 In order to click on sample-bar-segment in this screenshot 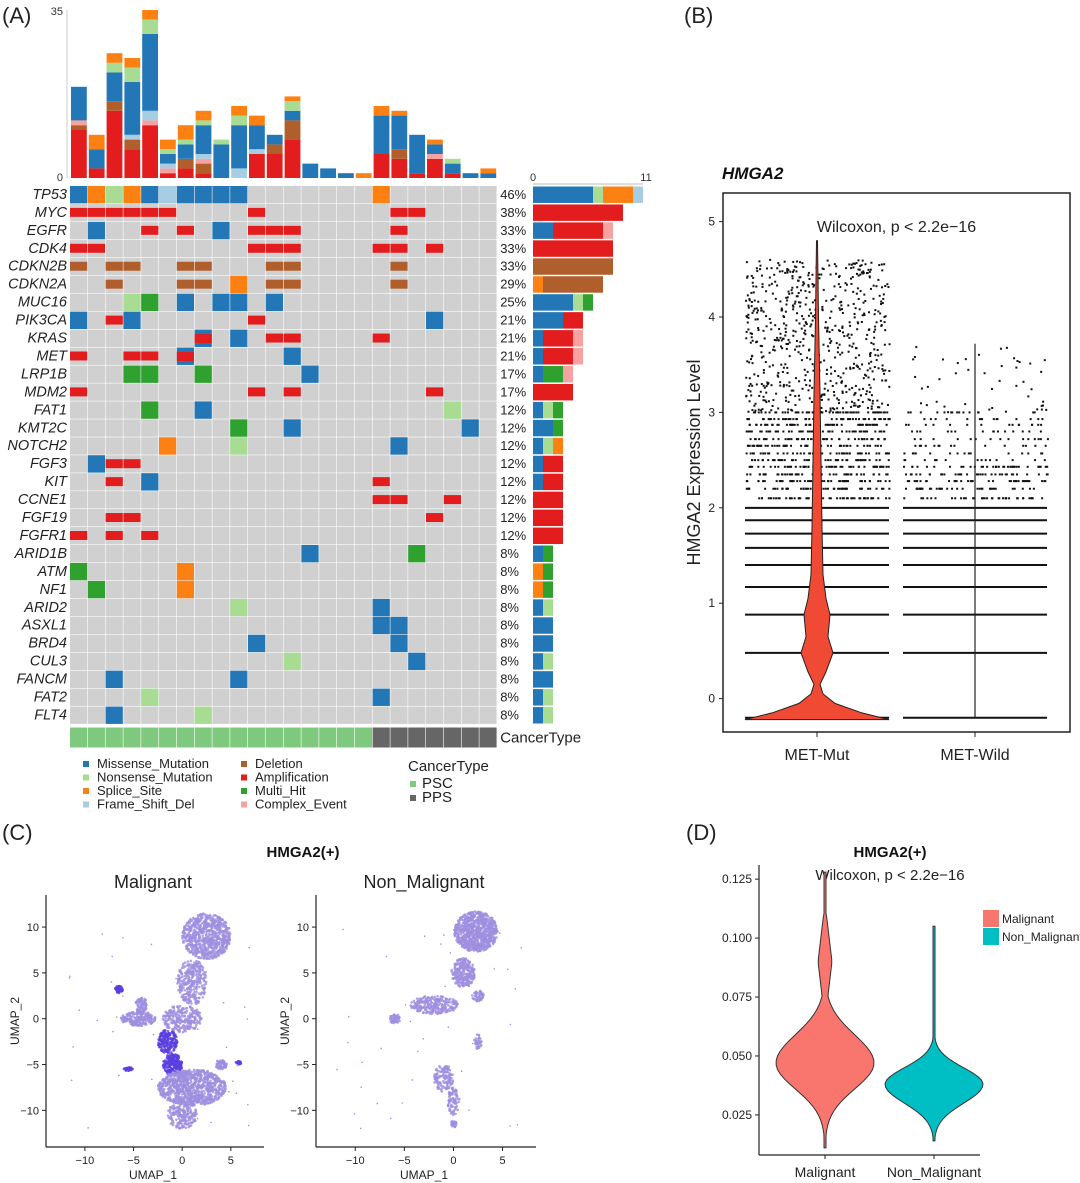, I will do `click(168, 159)`.